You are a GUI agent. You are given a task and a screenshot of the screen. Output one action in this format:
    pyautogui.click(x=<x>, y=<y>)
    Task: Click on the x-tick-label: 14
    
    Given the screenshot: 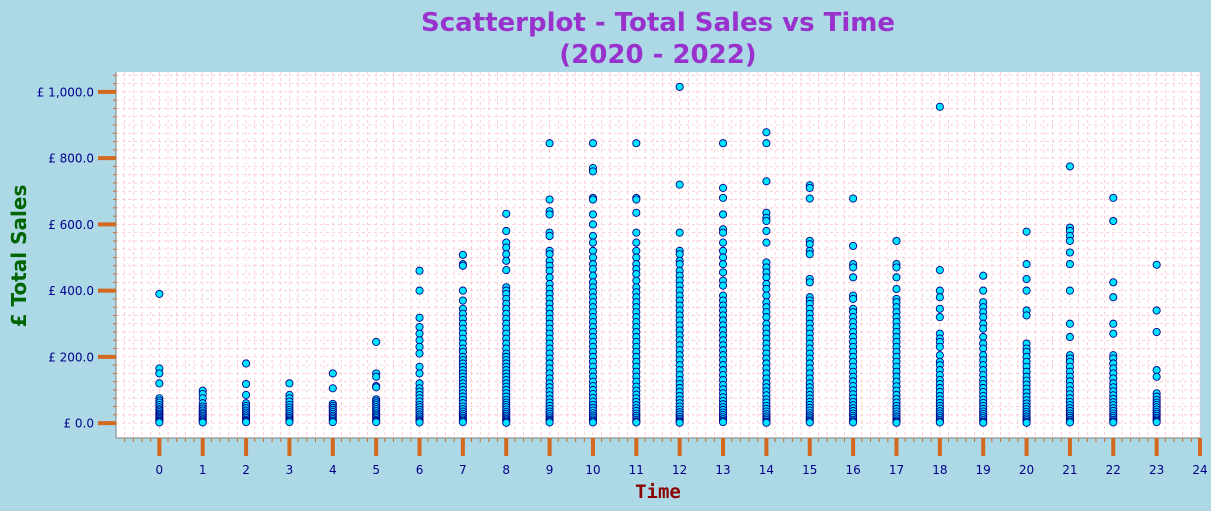 What is the action you would take?
    pyautogui.click(x=766, y=470)
    